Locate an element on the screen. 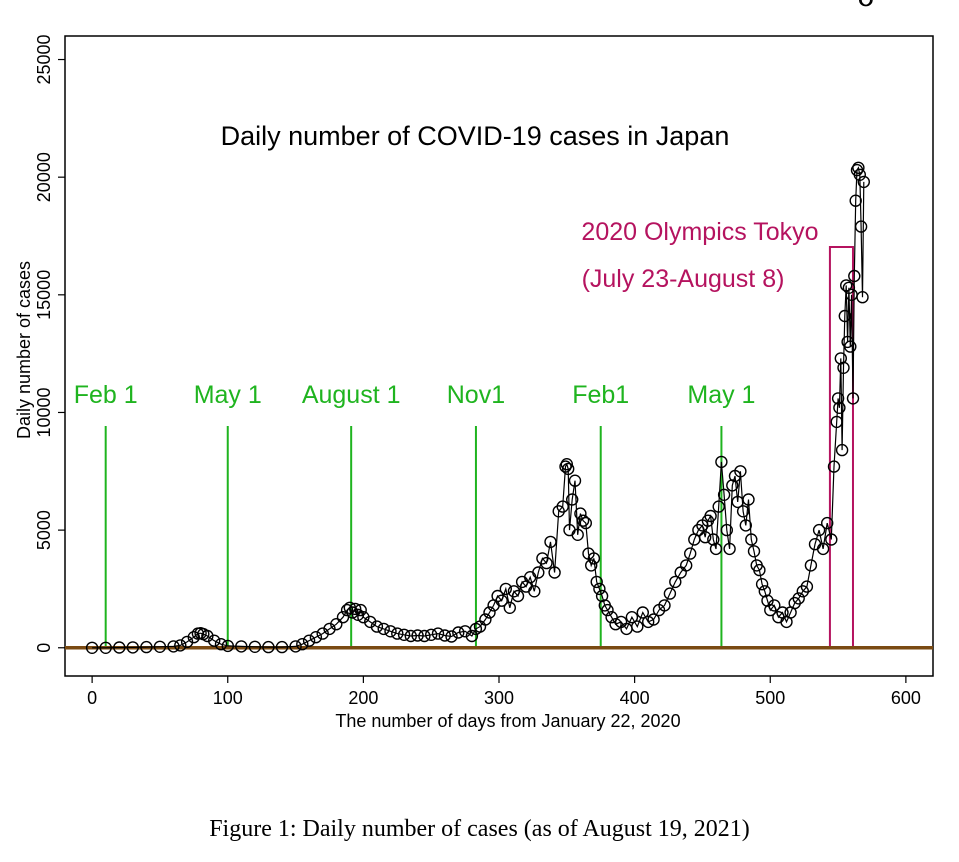 The width and height of the screenshot is (959, 862). y-tick-label: 20000 is located at coordinates (44, 177).